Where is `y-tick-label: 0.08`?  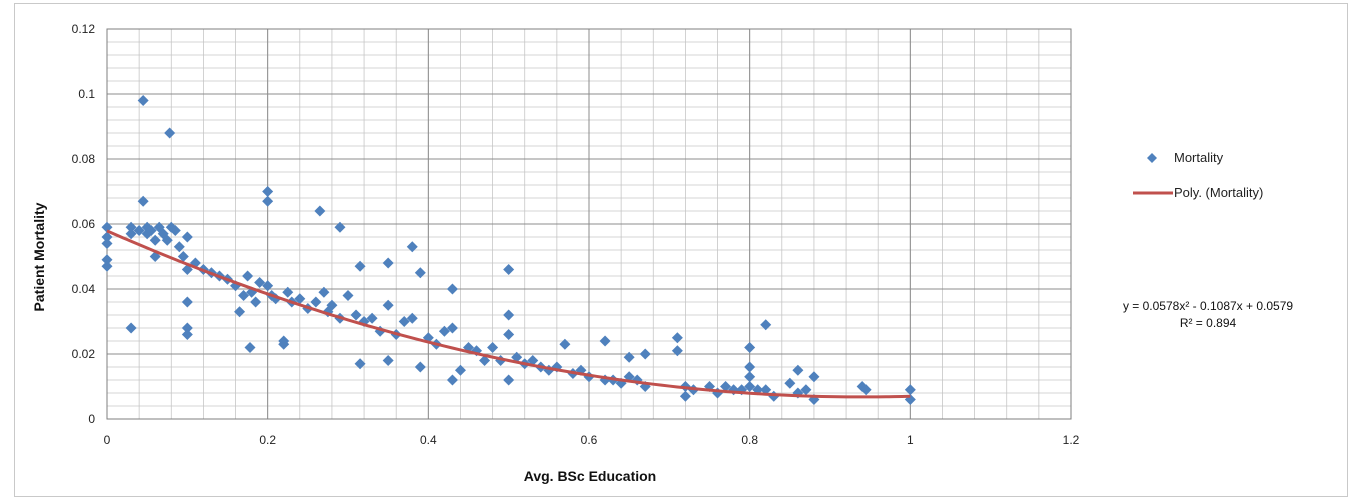 y-tick-label: 0.08 is located at coordinates (84, 159).